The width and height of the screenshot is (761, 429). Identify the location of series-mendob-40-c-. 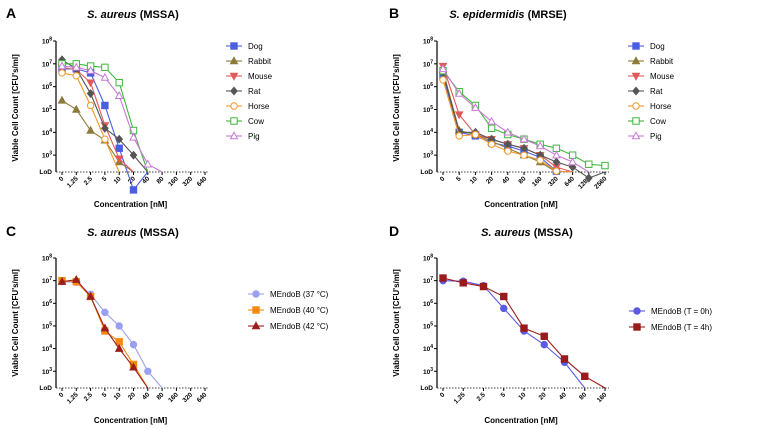
(103, 332).